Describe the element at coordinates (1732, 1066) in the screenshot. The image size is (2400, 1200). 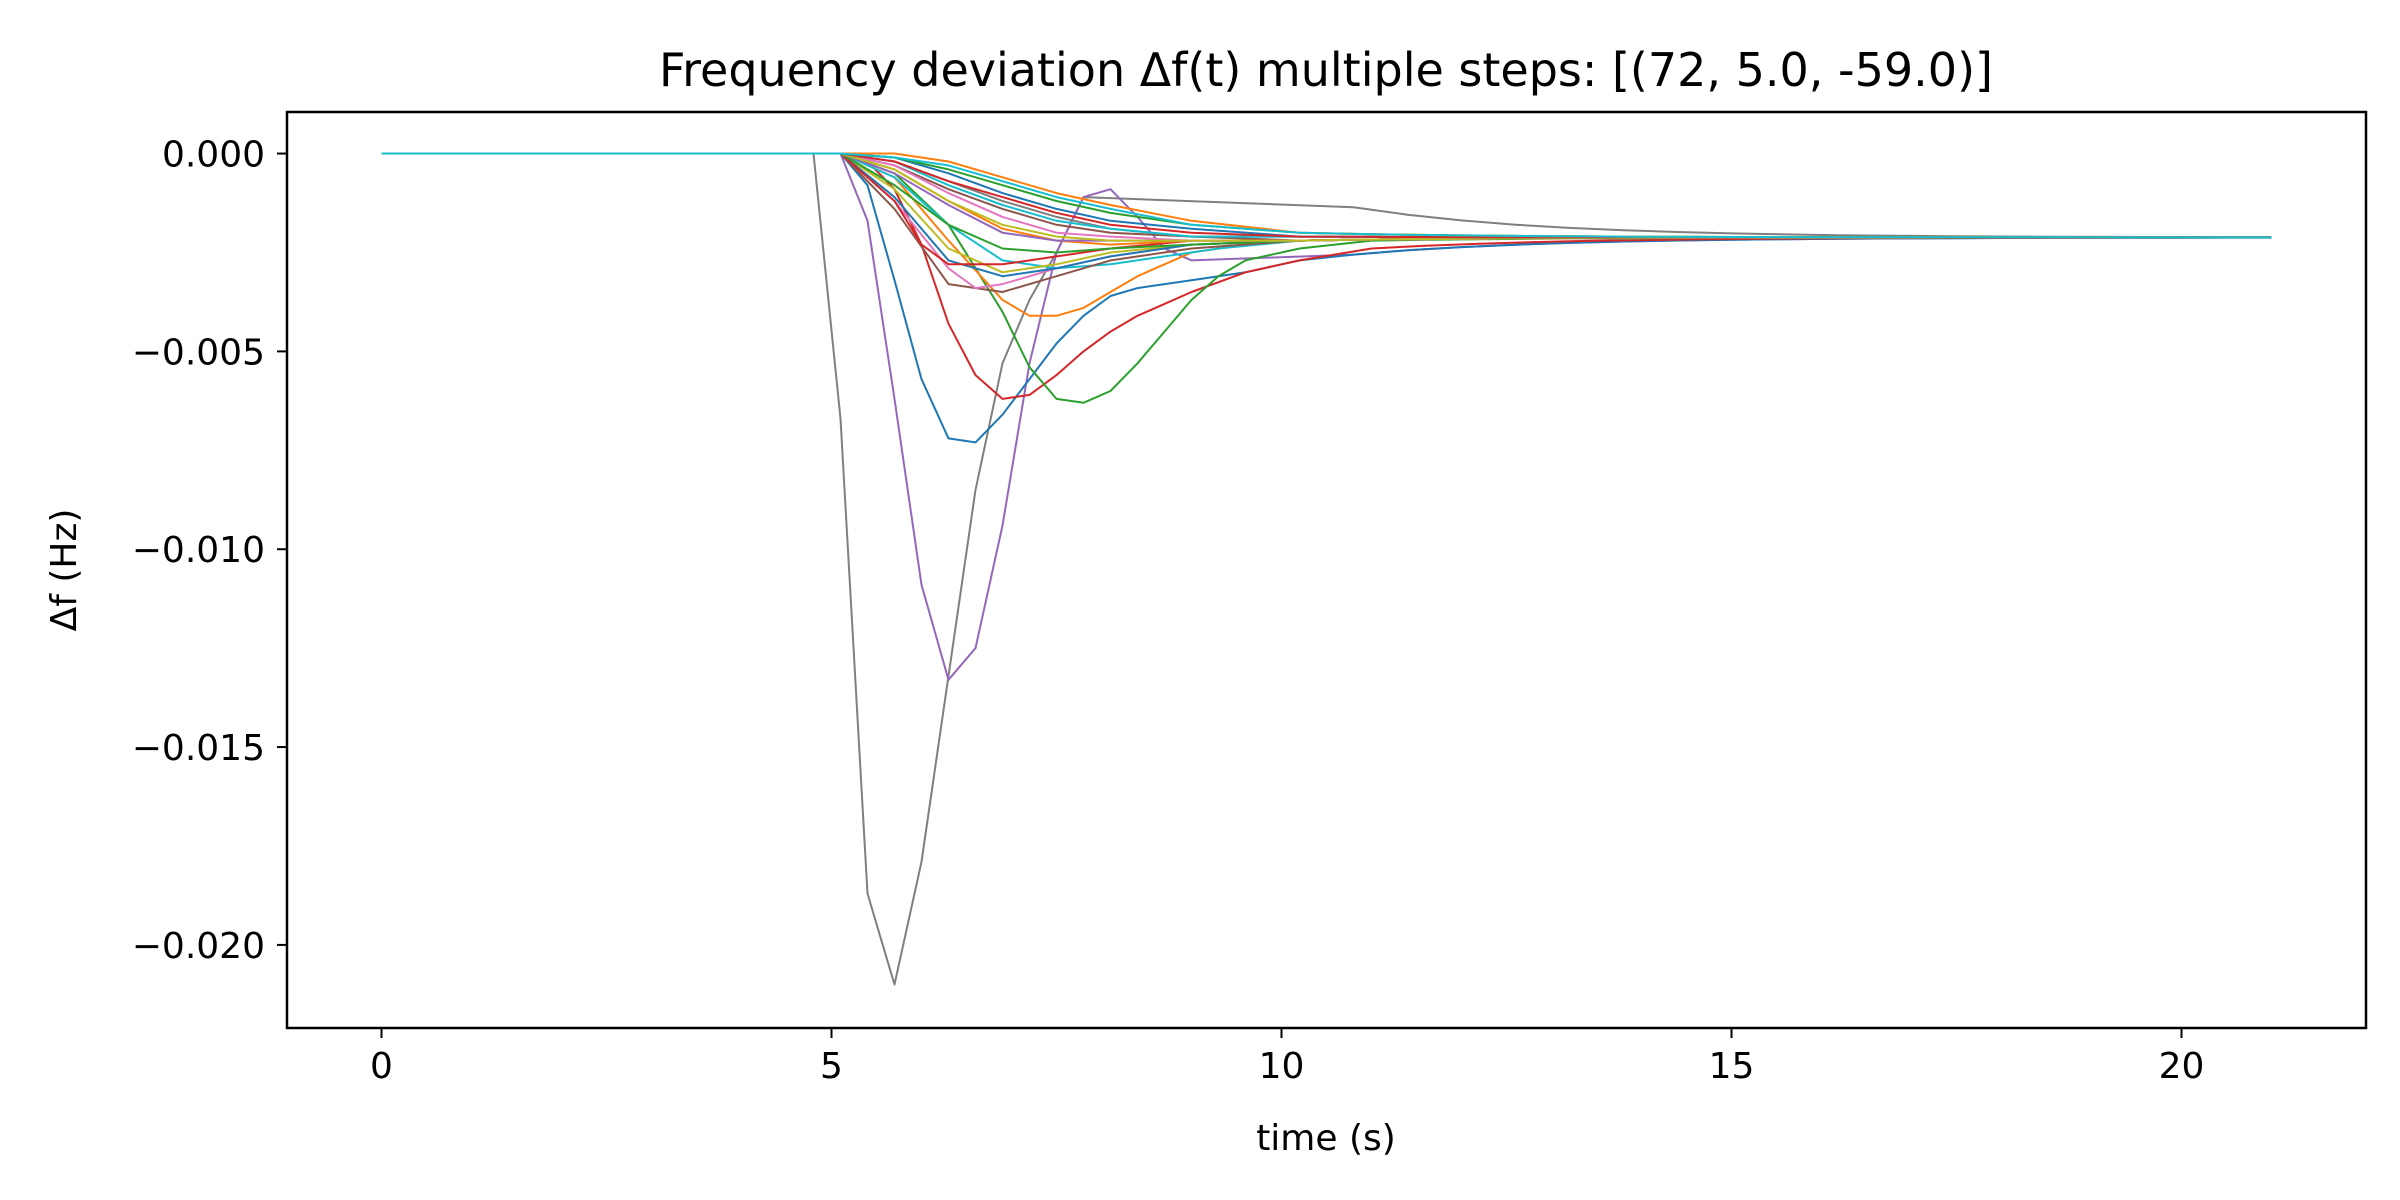
I see `x-tick-label: 15` at that location.